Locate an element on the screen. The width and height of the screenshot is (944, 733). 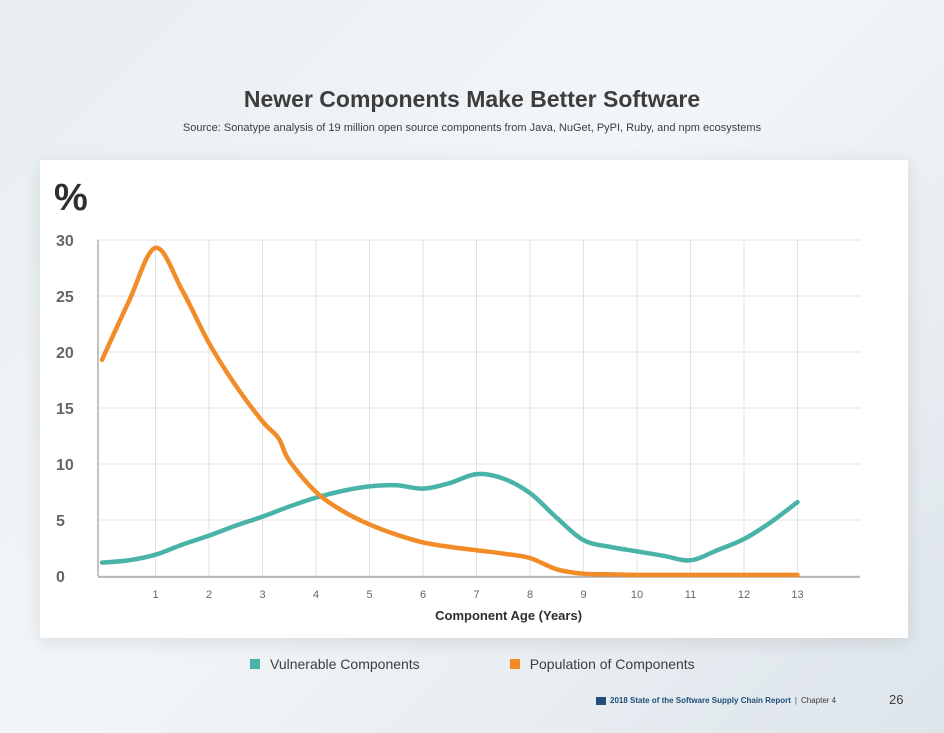
legend-swatch-vulnerable is located at coordinates (255, 664).